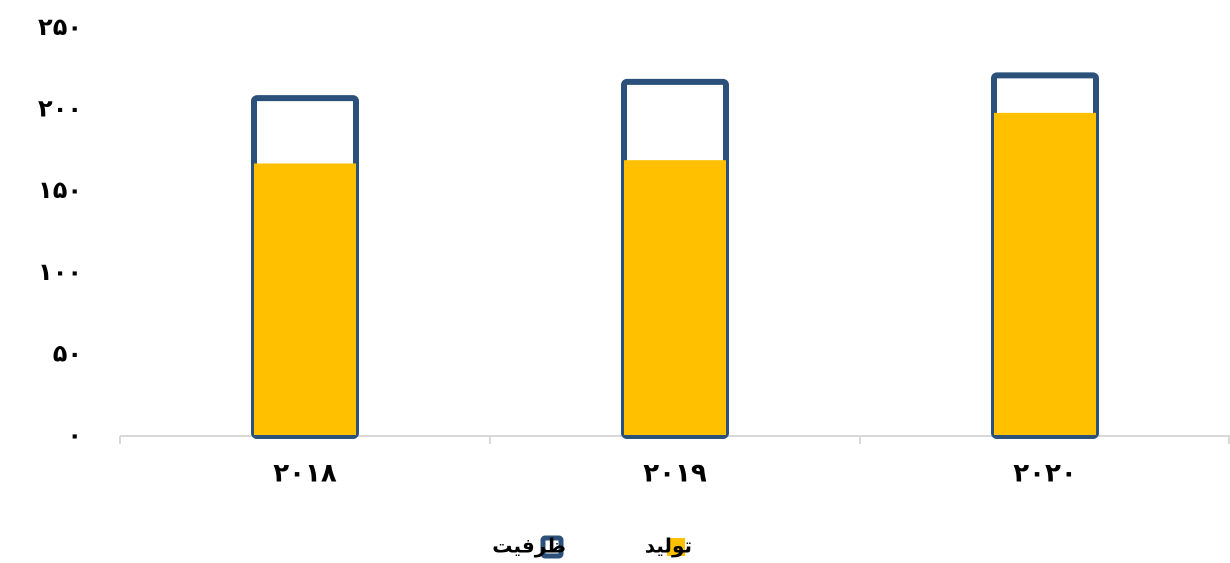  What do you see at coordinates (74, 435) in the screenshot?
I see `y-tick-label: ۰` at bounding box center [74, 435].